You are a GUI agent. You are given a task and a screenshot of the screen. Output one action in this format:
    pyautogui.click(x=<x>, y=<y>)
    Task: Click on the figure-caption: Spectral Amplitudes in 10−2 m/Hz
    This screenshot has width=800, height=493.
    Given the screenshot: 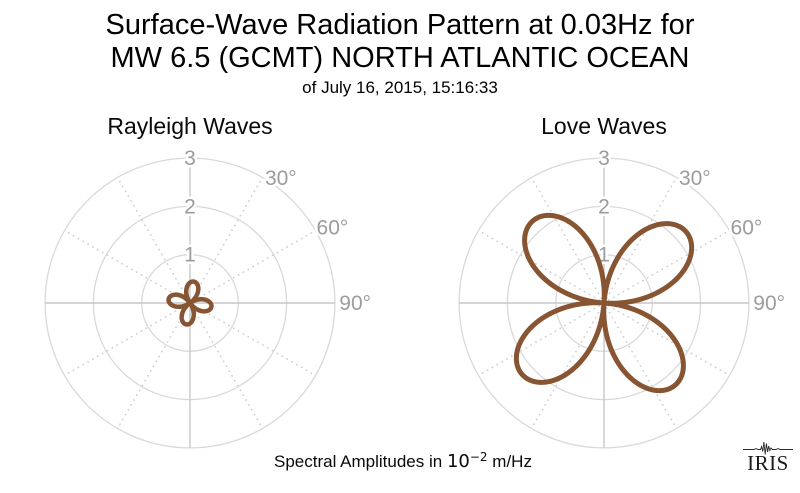 What is the action you would take?
    pyautogui.click(x=400, y=461)
    